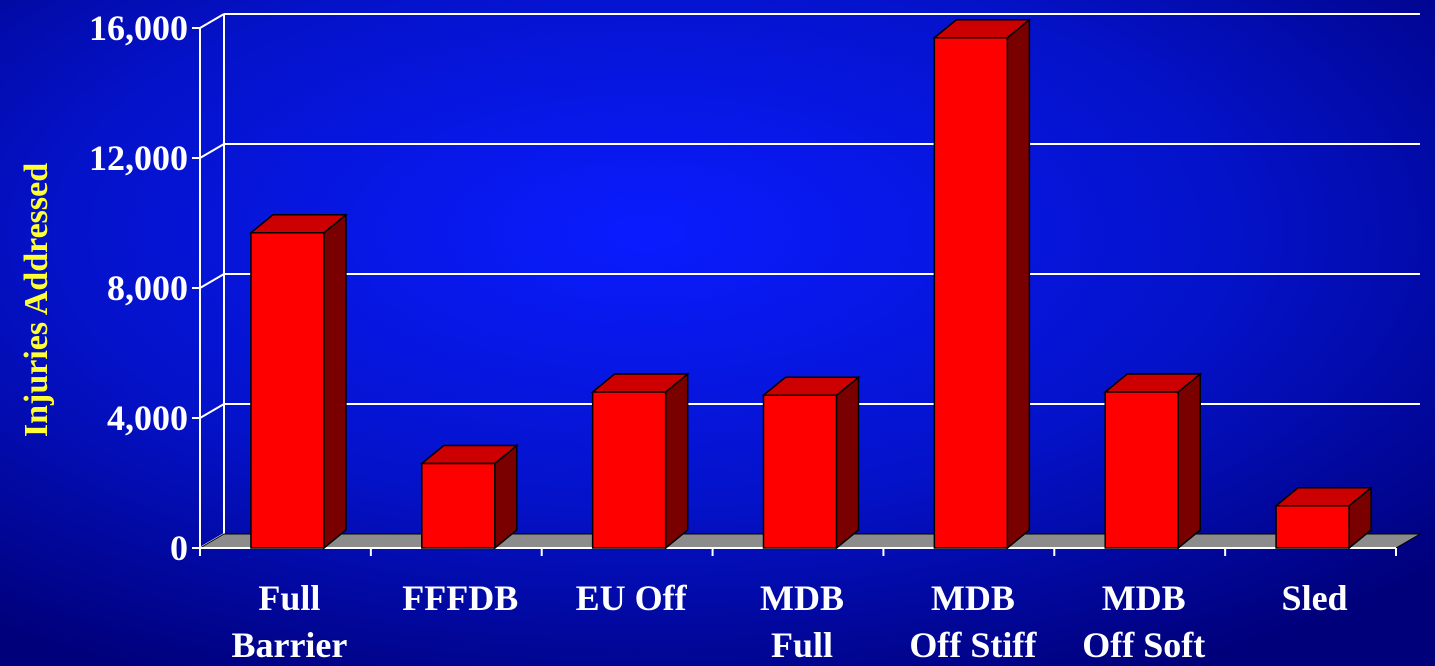 This screenshot has width=1435, height=666. I want to click on x-tick-label-6: Sled, so click(1315, 598).